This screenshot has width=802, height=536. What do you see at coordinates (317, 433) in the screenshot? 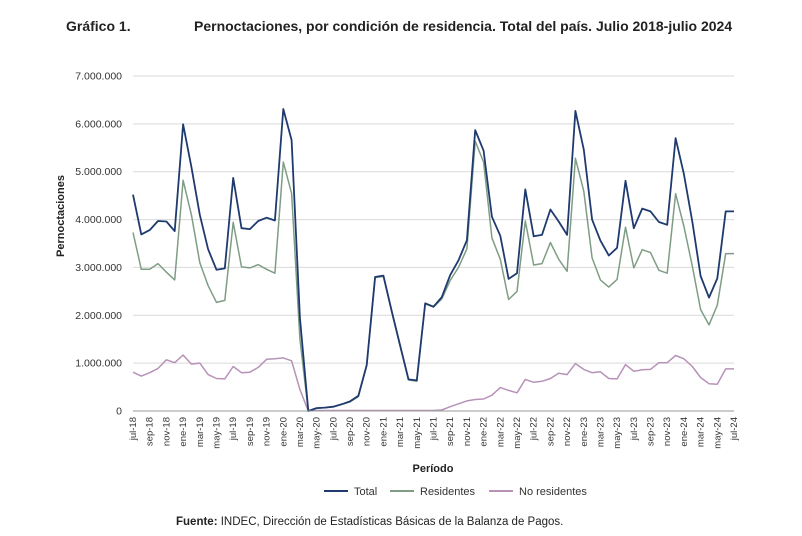
I see `x-tick-label: may-20` at bounding box center [317, 433].